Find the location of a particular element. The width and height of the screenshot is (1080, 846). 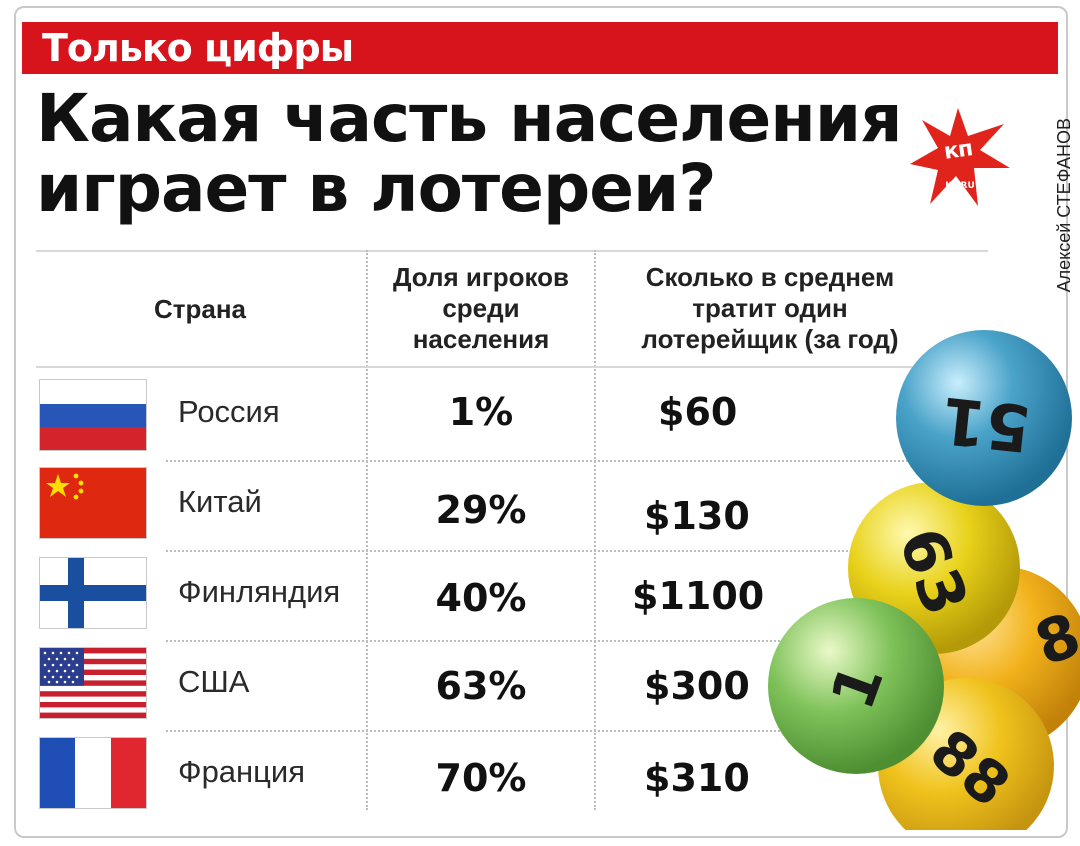

table-row-spend: $1100 is located at coordinates (698, 596).